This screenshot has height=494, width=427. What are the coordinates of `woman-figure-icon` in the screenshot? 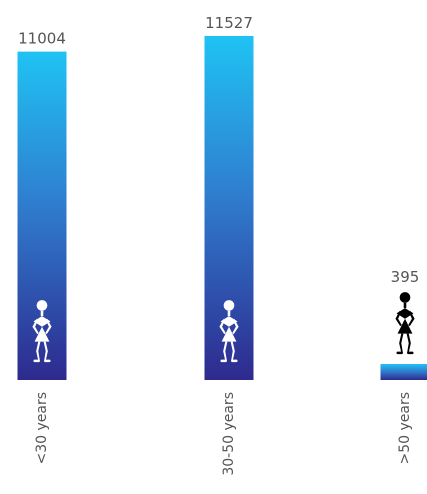 It's located at (405, 323).